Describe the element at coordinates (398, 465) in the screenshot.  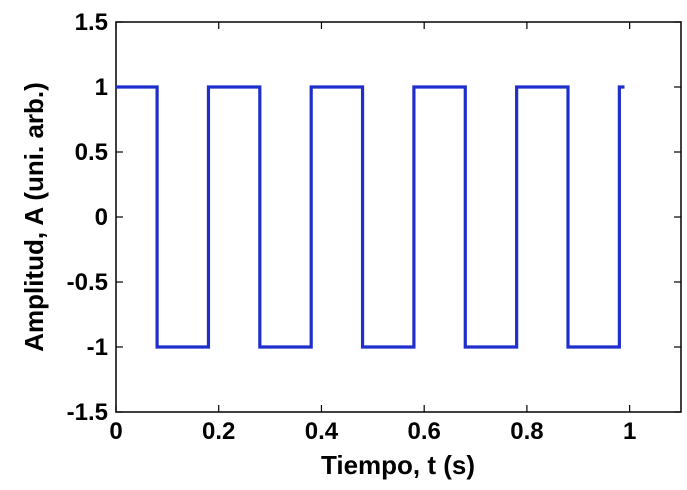
I see `x-axis-label: Tiempo, t (s)` at that location.